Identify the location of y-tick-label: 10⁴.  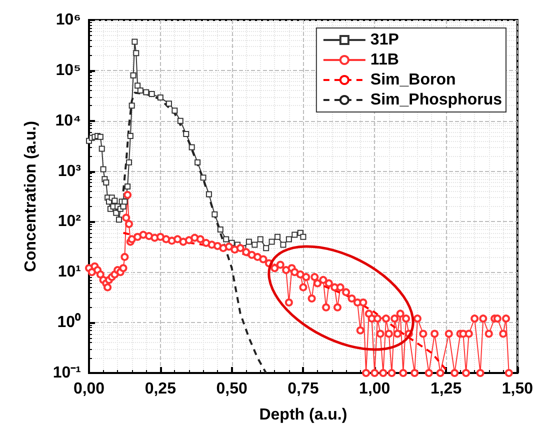
(68, 121).